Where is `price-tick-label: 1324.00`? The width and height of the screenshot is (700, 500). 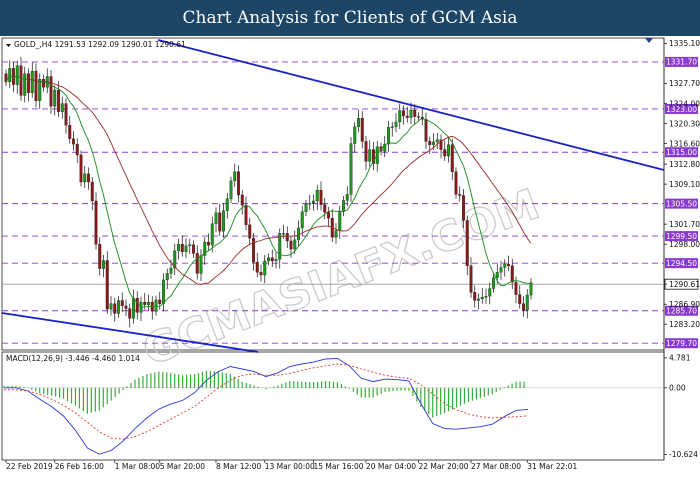 price-tick-label: 1324.00 is located at coordinates (684, 103).